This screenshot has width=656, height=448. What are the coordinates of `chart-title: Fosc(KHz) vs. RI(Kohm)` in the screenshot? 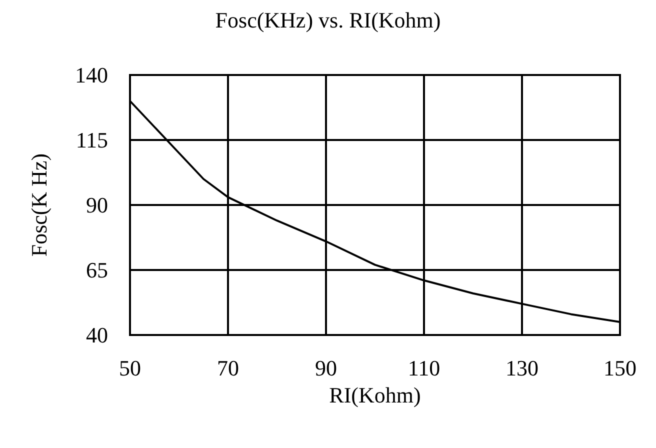 It's located at (328, 20).